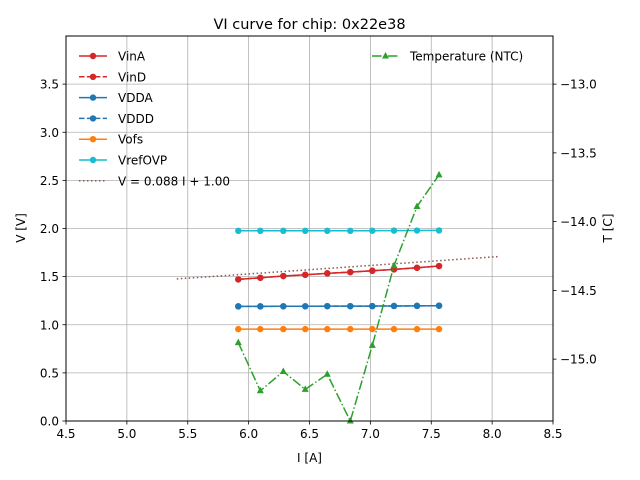  What do you see at coordinates (132, 57) in the screenshot?
I see `legend-label: VinA` at bounding box center [132, 57].